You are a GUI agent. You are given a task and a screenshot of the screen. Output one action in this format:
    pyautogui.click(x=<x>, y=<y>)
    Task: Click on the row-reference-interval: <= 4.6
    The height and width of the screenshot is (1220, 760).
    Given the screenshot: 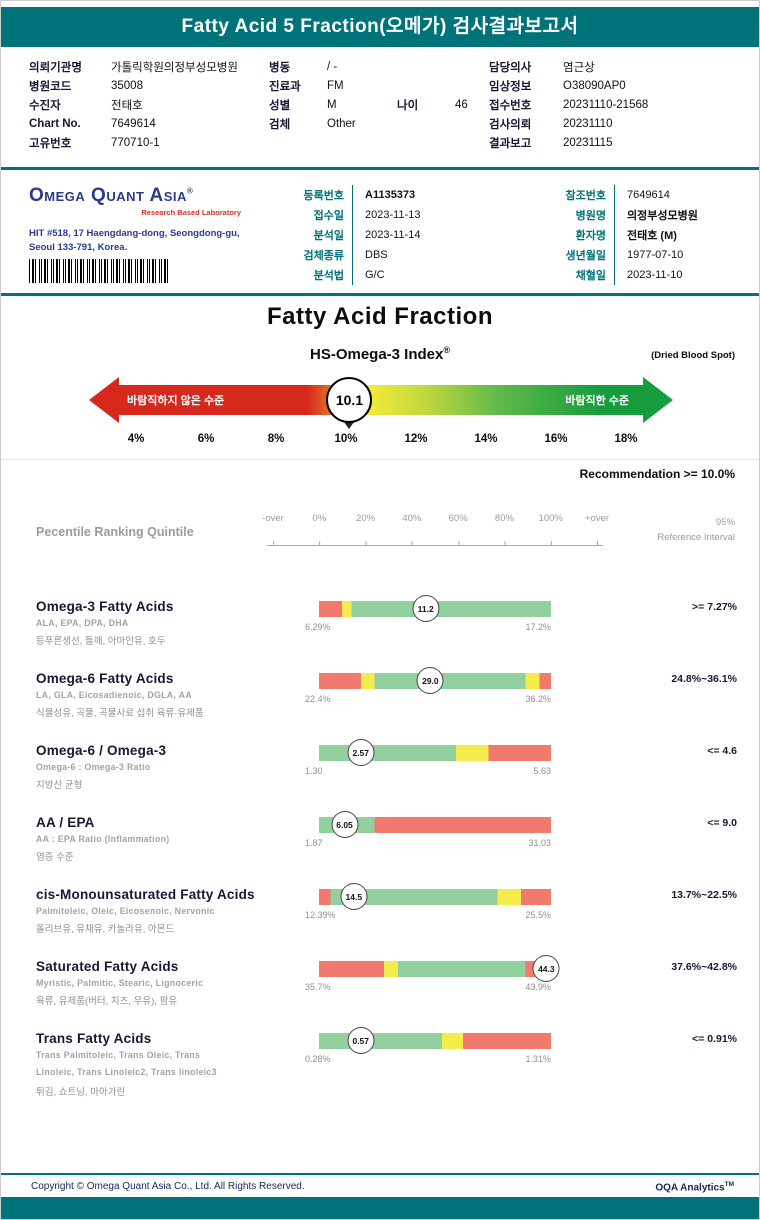 What is the action you would take?
    pyautogui.click(x=722, y=751)
    